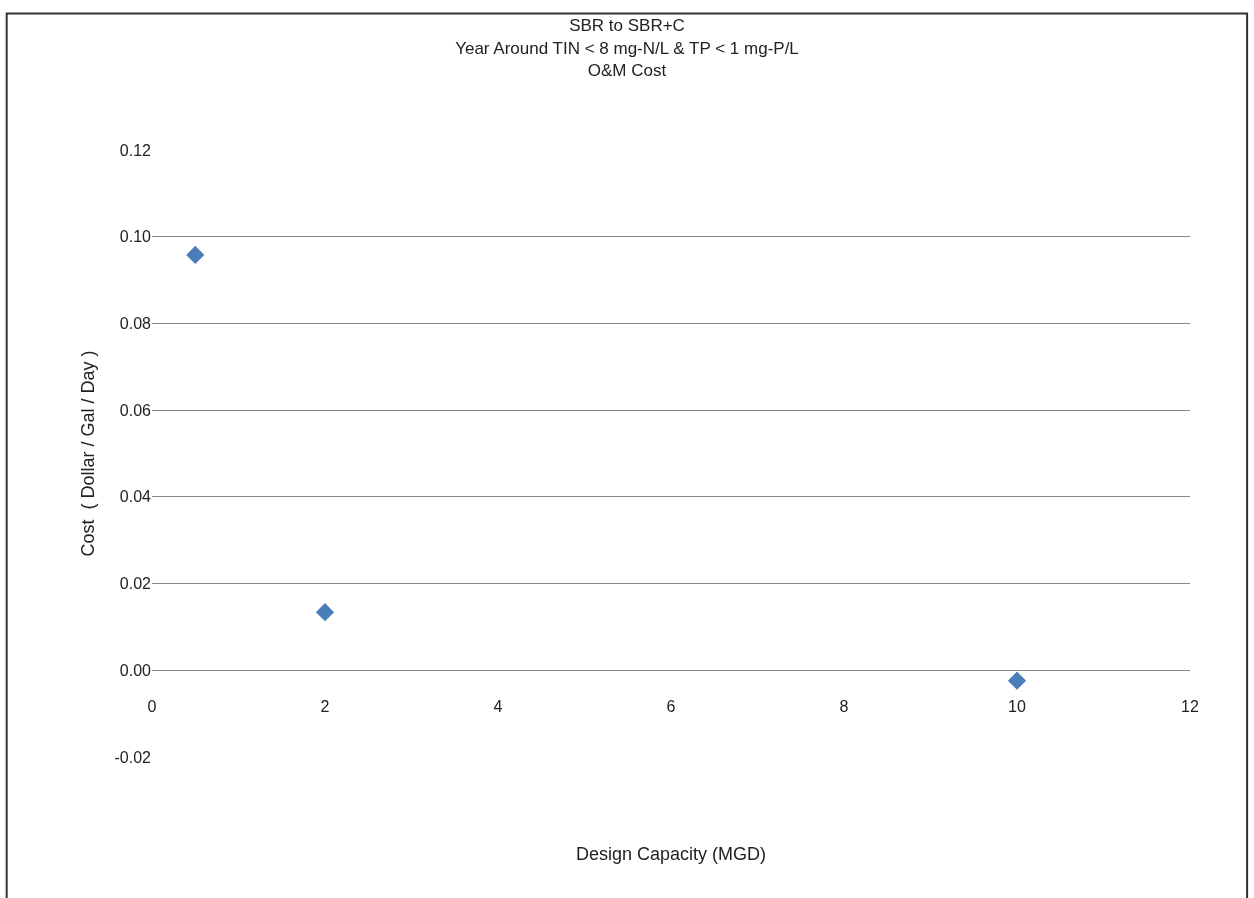 This screenshot has height=898, width=1254. I want to click on x-tick-label: 12, so click(1190, 707).